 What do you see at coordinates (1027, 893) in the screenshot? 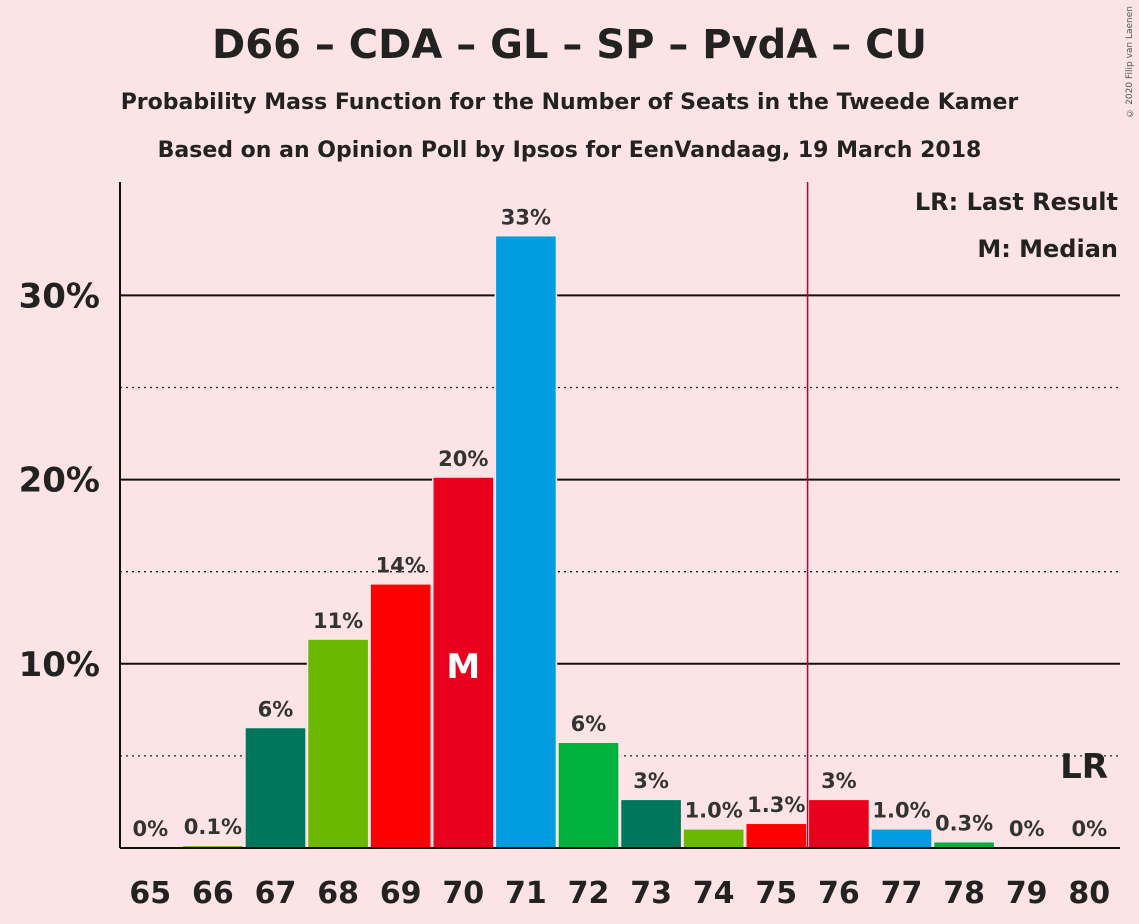
I see `x-tick-label: 79` at bounding box center [1027, 893].